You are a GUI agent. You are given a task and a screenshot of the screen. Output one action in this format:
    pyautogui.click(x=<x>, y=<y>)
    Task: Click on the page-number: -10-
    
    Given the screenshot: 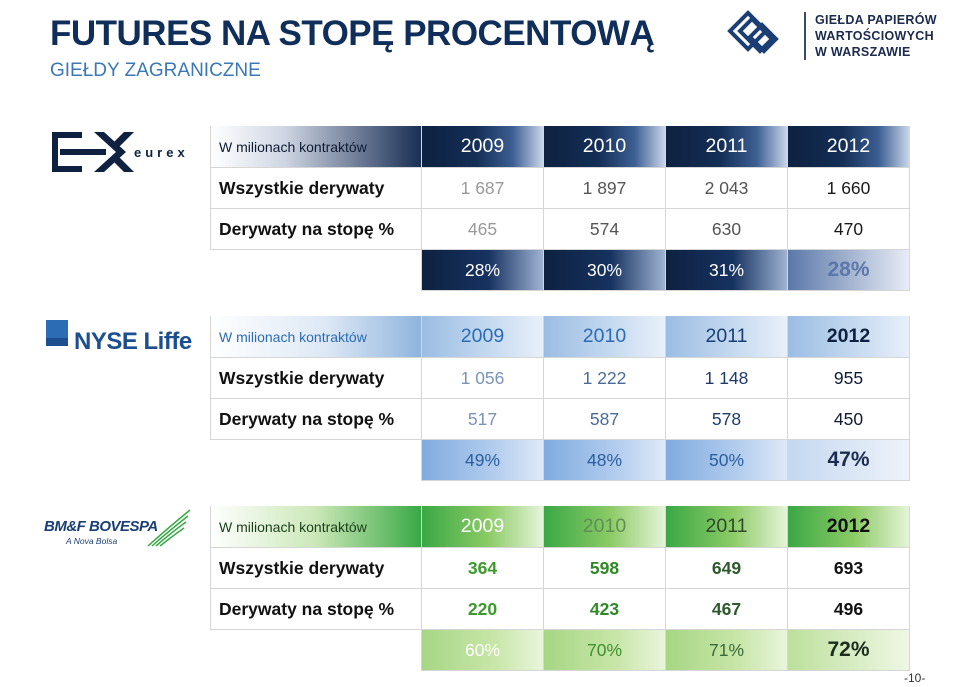 What is the action you would take?
    pyautogui.click(x=915, y=678)
    